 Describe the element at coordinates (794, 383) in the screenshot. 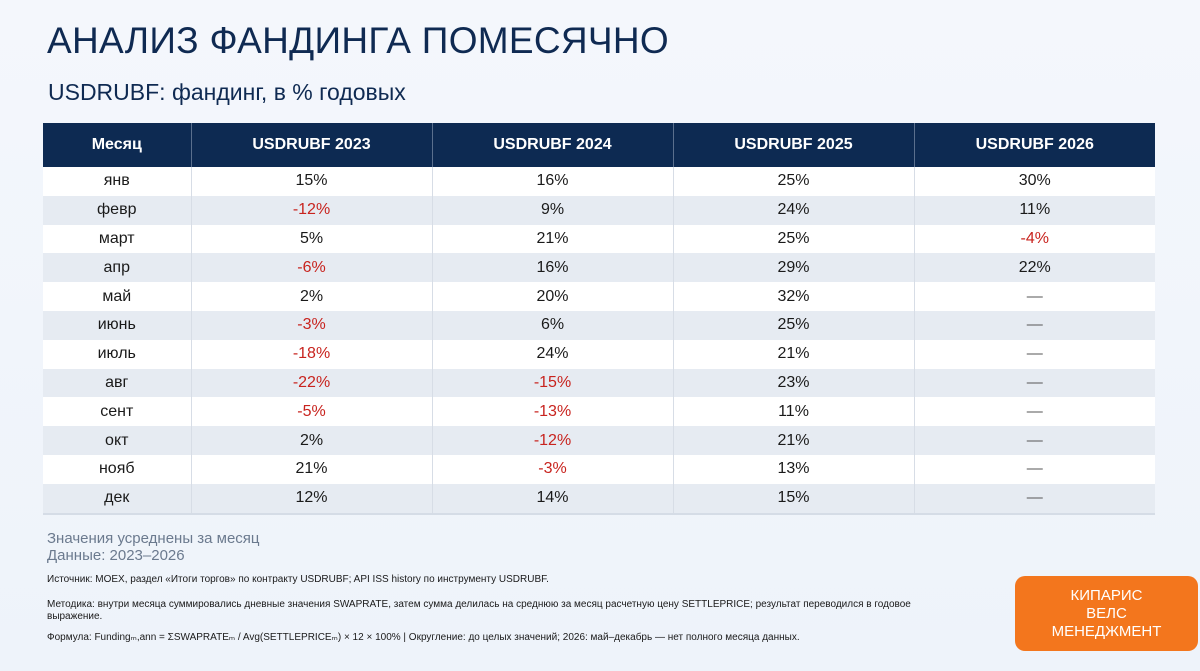

I see `funding-value-cell: 23%` at that location.